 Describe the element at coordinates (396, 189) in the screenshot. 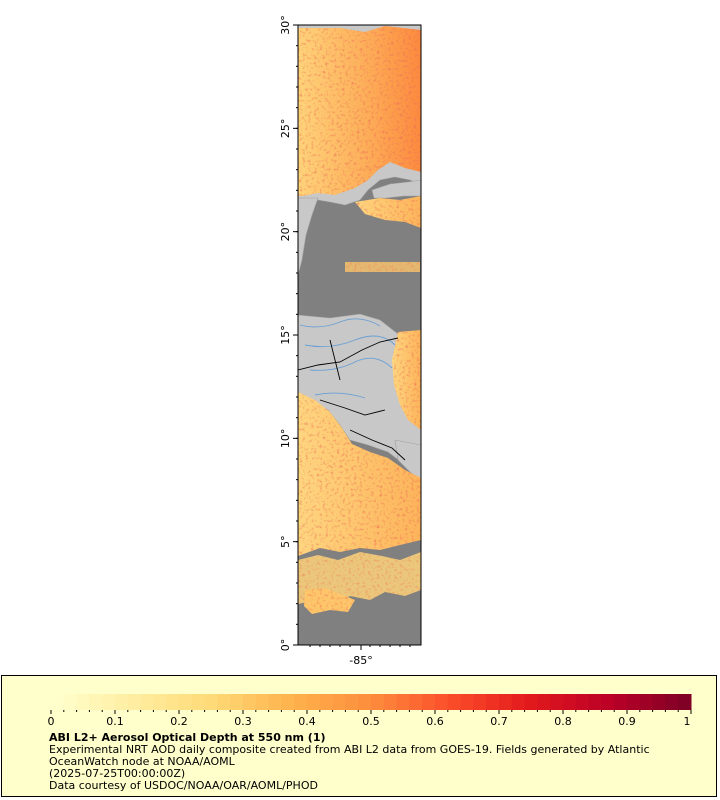

I see `land-cuba` at that location.